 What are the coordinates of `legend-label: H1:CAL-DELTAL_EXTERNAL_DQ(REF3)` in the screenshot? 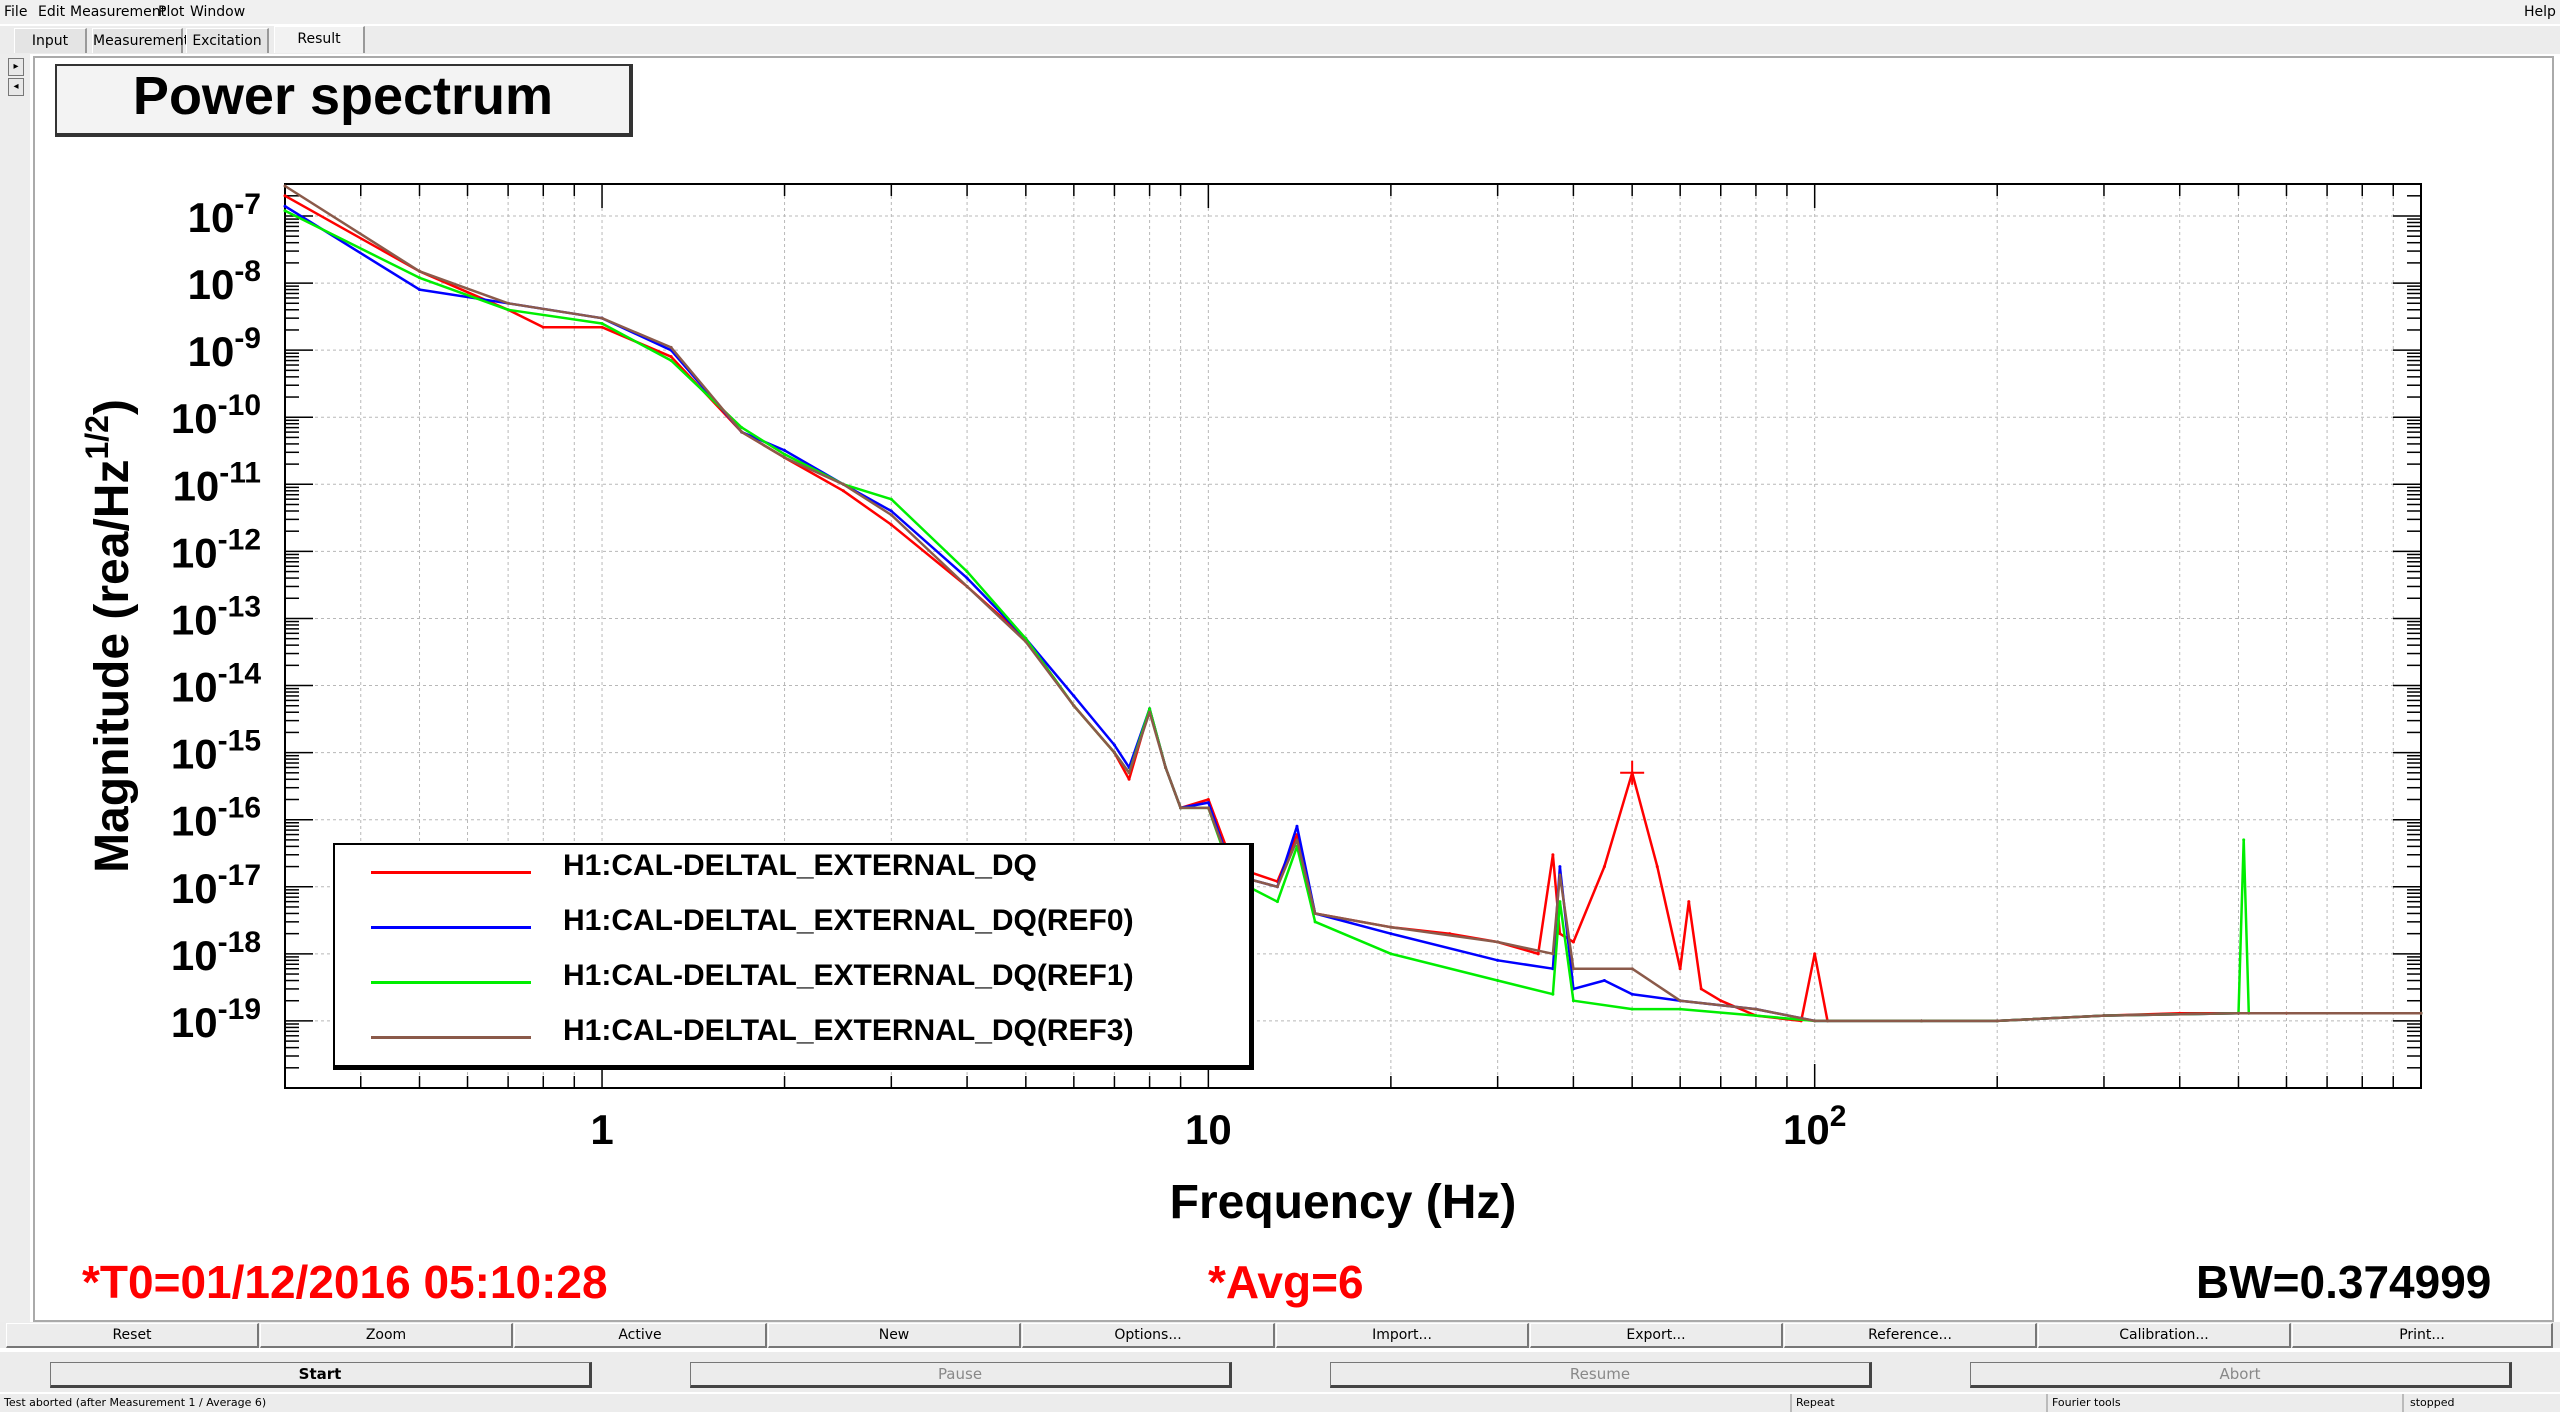 It's located at (848, 1030).